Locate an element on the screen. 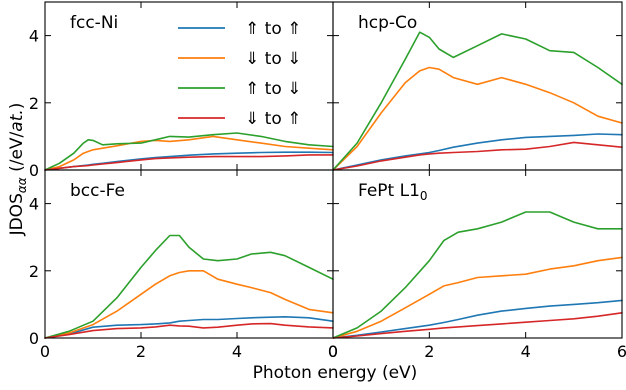  panel-label: bcc-Fe is located at coordinates (97, 191).